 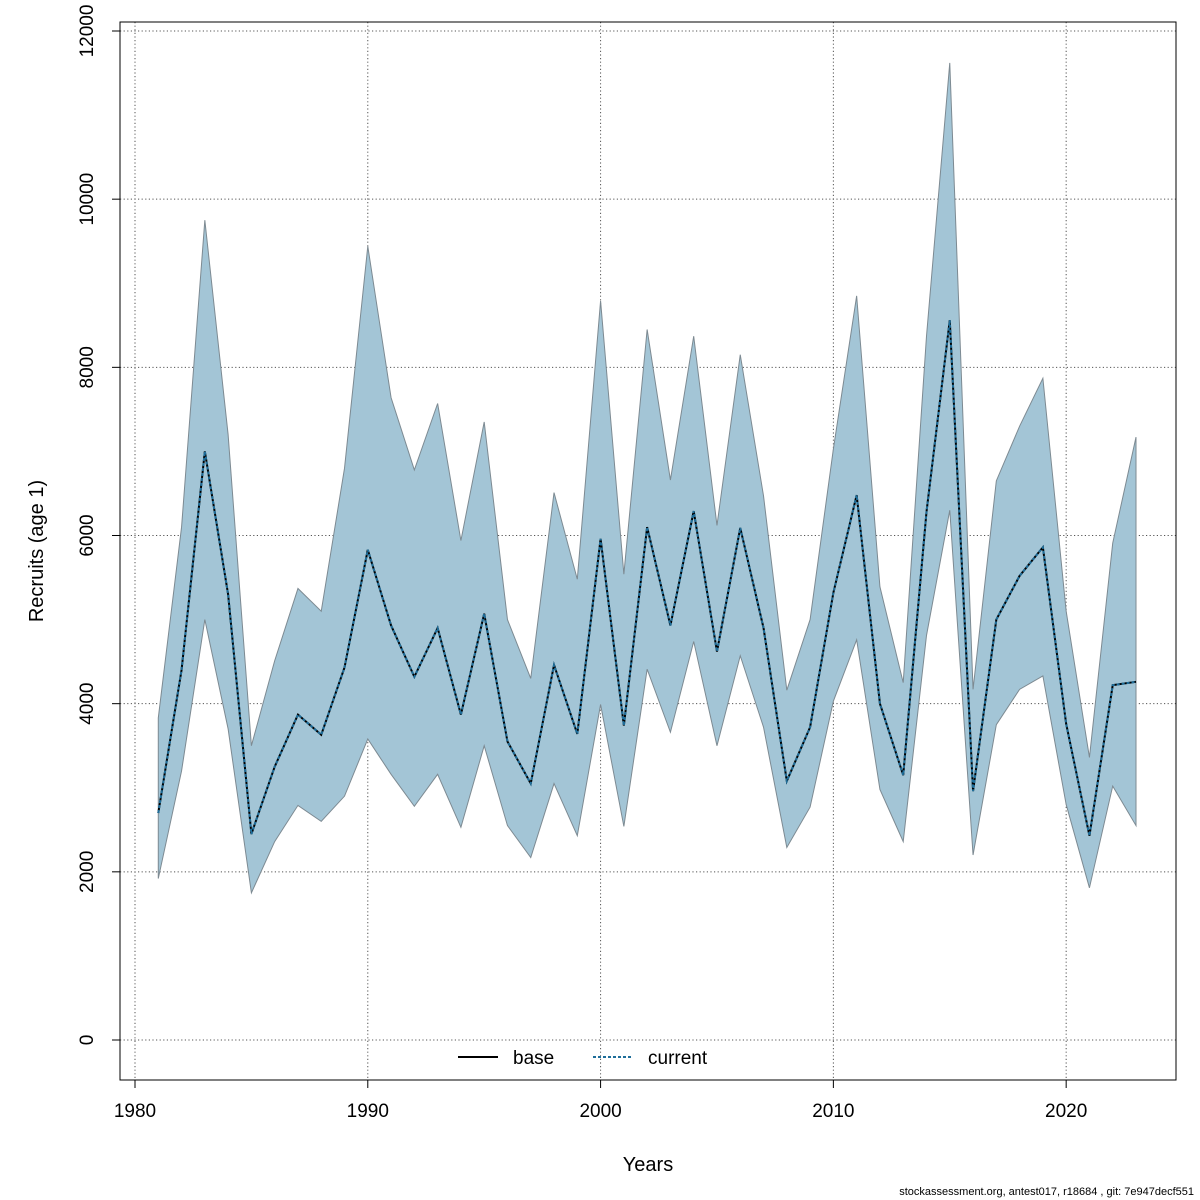 I want to click on legend-label: current, so click(x=678, y=1058).